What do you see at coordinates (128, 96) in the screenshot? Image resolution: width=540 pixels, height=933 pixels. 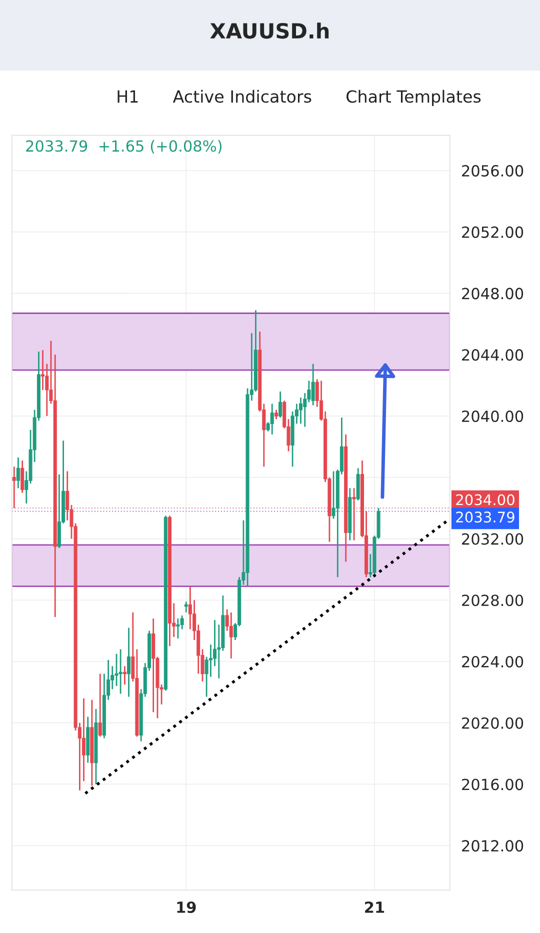 I see `chart-subtitle: H1` at bounding box center [128, 96].